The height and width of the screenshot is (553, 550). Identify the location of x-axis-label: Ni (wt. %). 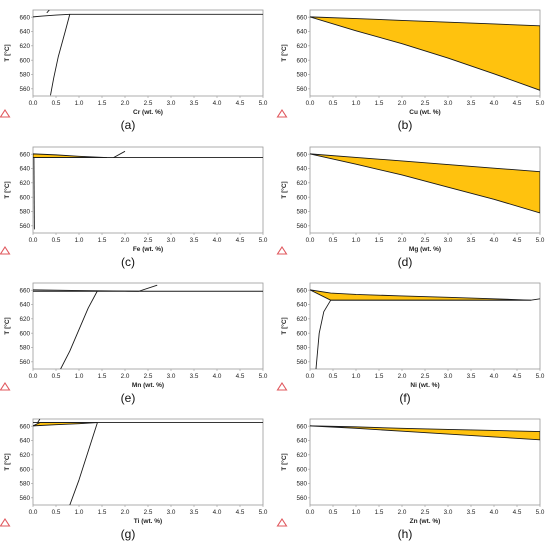
(424, 385).